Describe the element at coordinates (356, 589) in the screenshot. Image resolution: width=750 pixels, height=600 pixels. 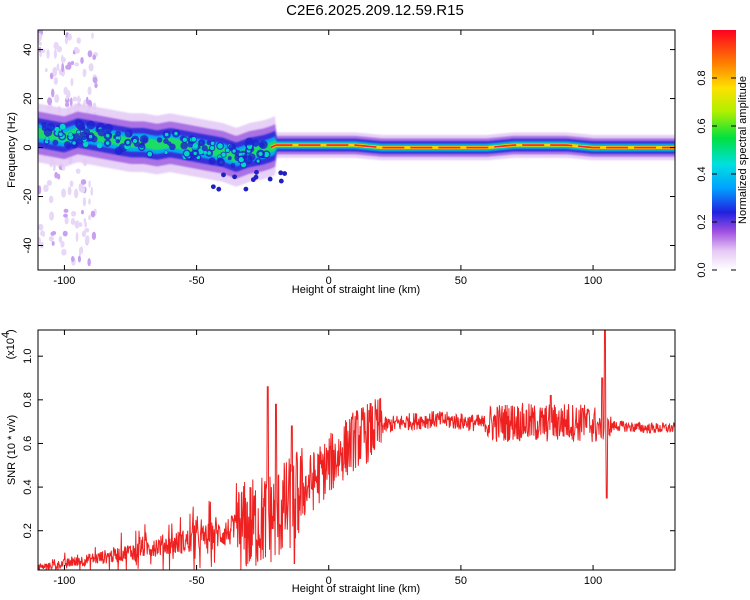
I see `snr-x-label: Height of straight line (km)` at that location.